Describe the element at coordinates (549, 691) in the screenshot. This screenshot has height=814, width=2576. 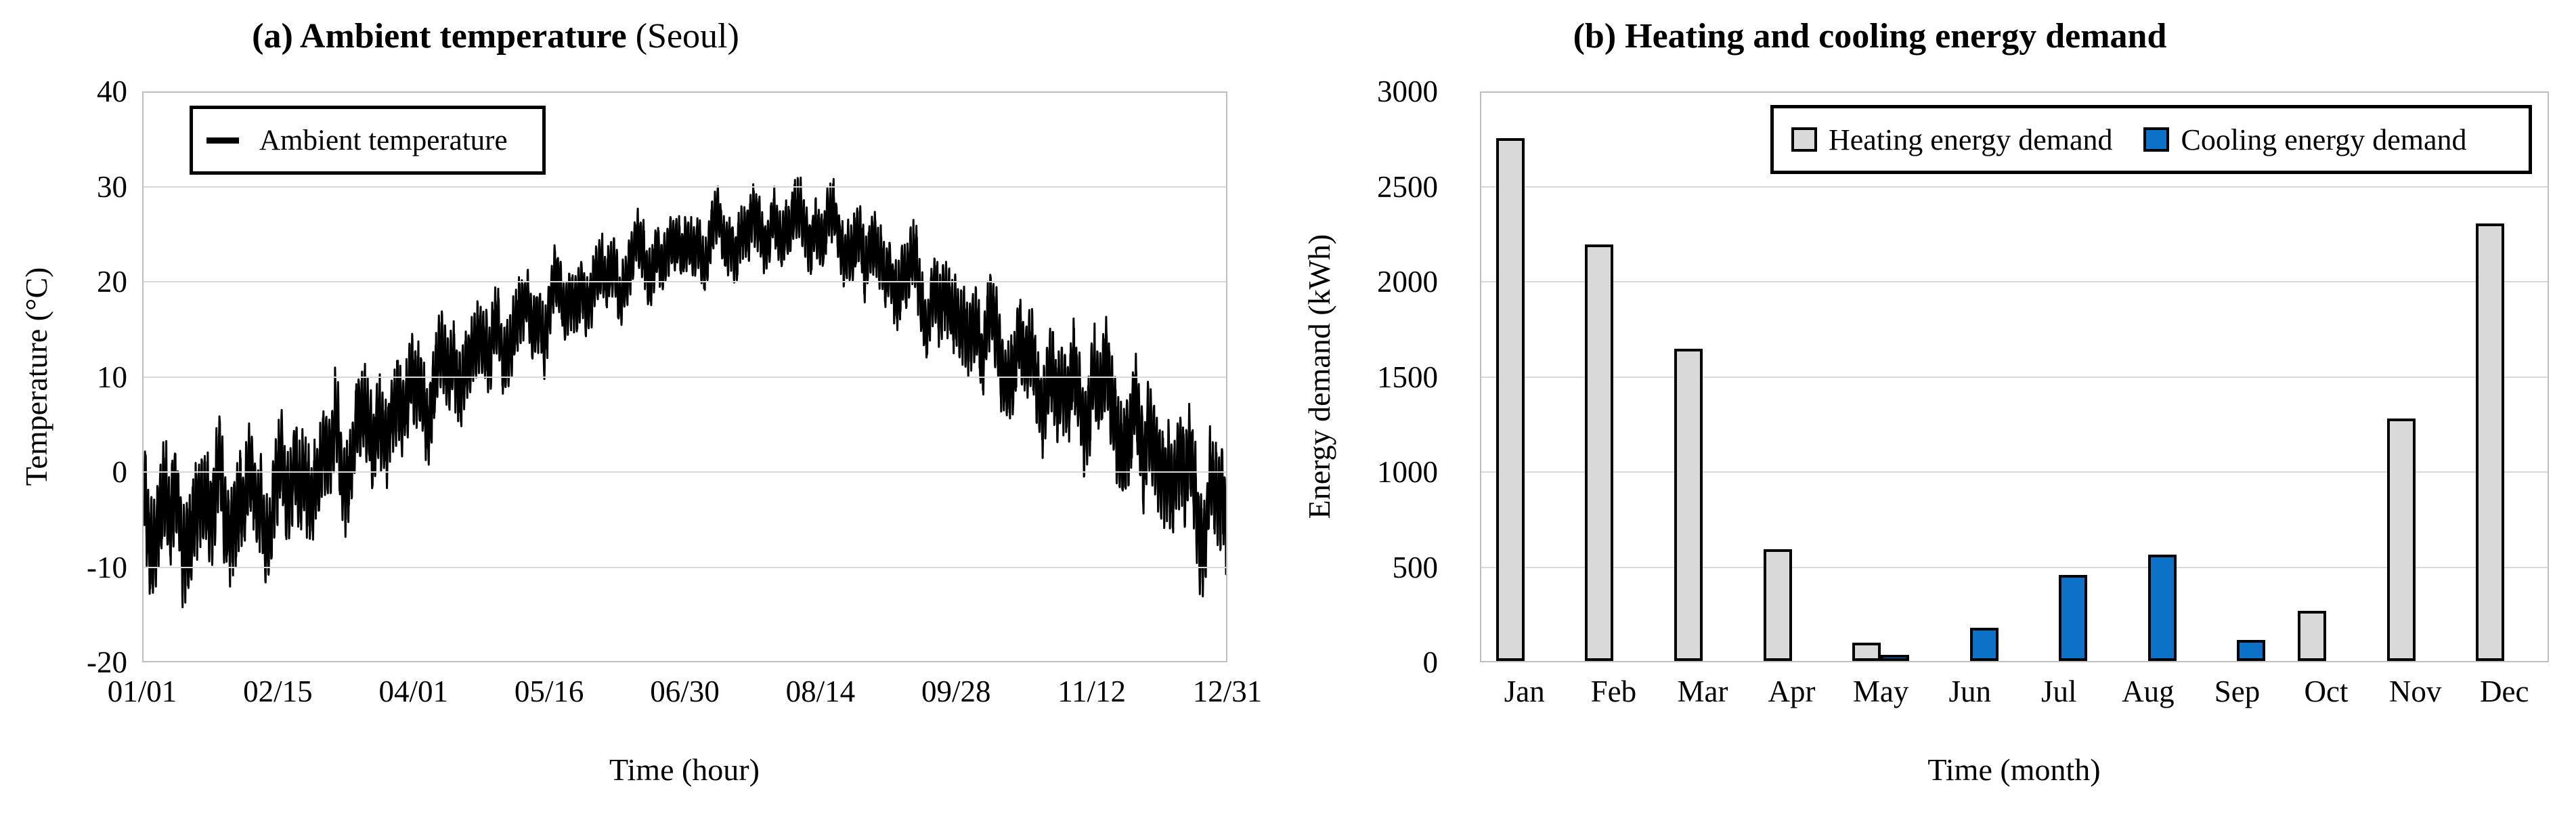
I see `x-tick-label: 05/16` at that location.